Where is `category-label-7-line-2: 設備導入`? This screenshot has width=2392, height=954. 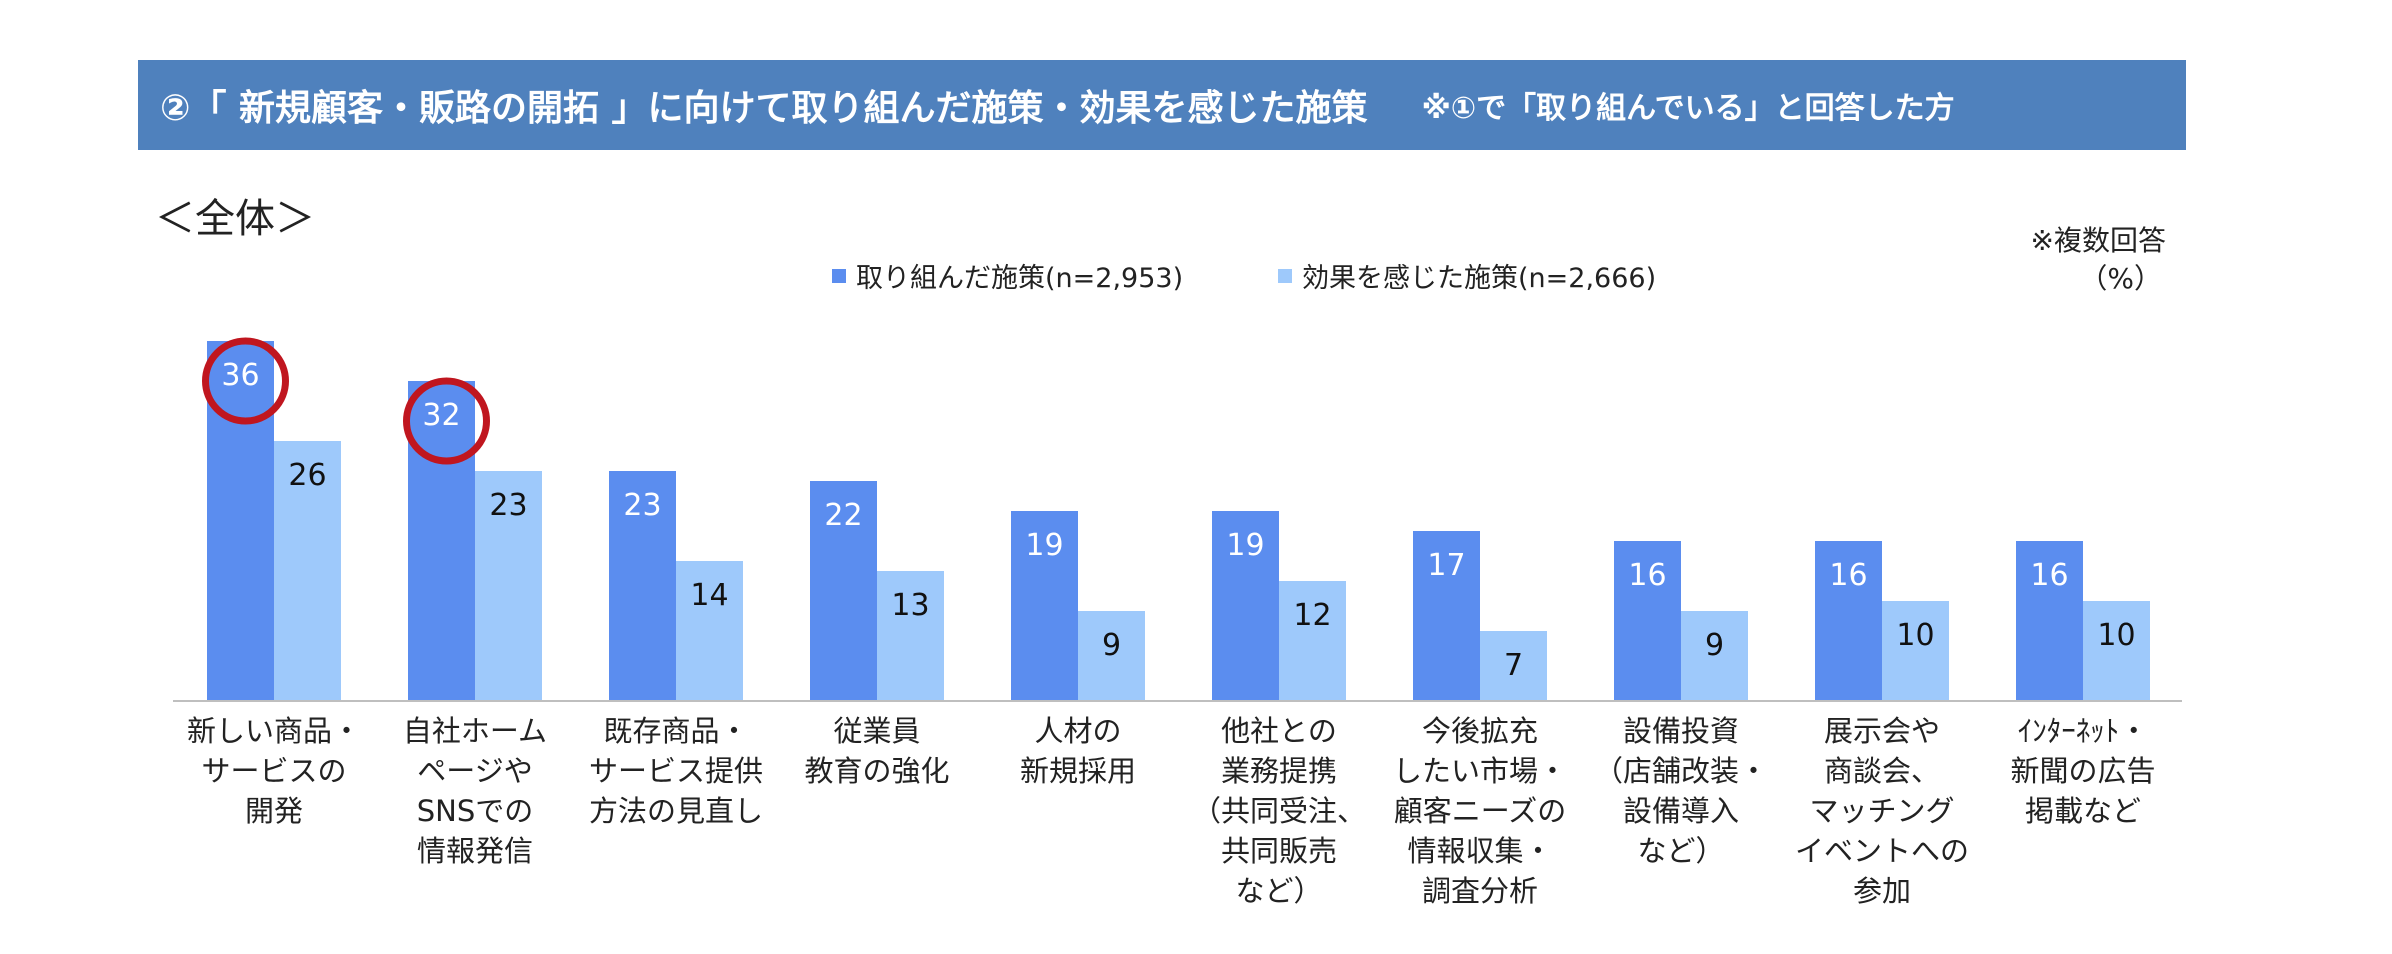 category-label-7-line-2: 設備導入 is located at coordinates (1681, 811).